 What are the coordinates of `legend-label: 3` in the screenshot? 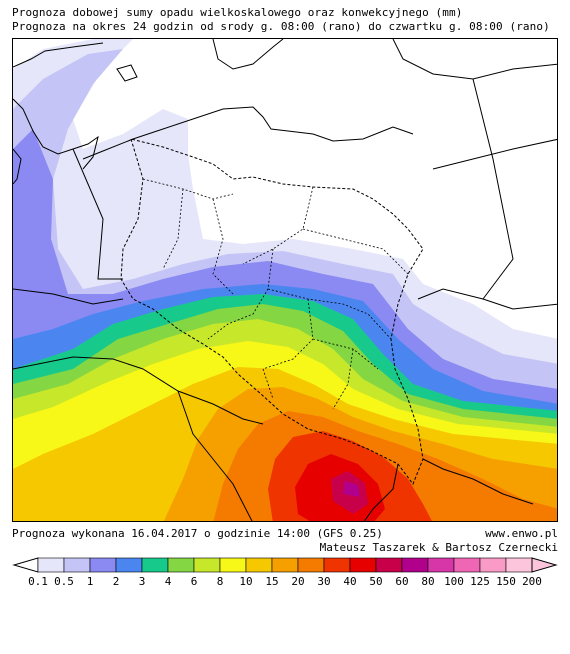 It's located at (142, 581).